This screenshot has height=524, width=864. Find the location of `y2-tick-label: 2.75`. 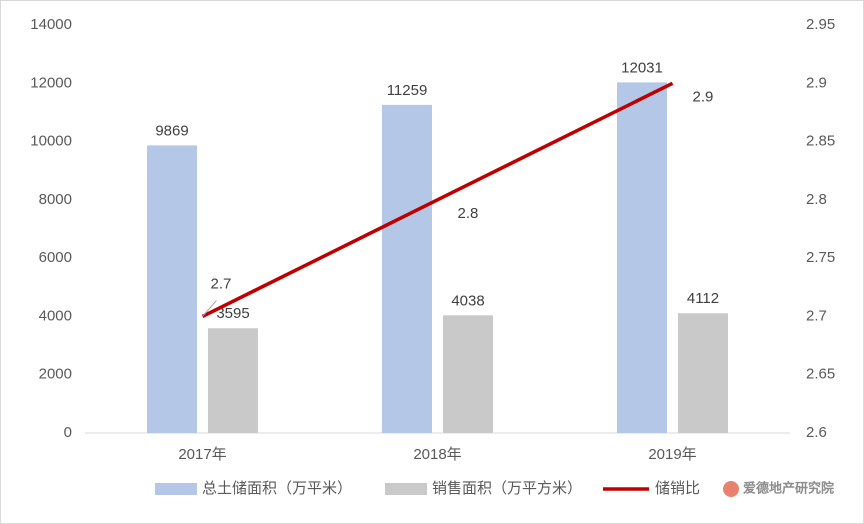

y2-tick-label: 2.75 is located at coordinates (820, 257).